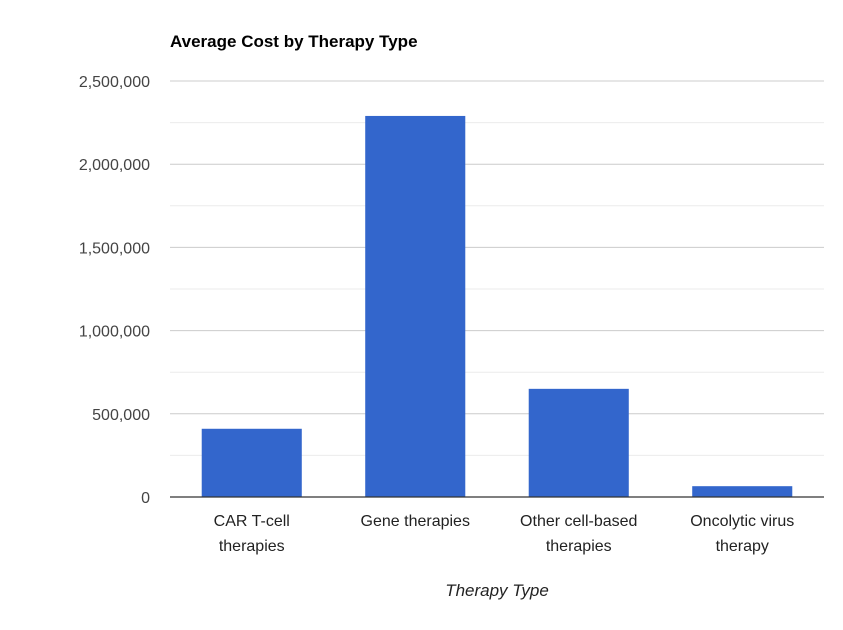 This screenshot has height=630, width=843. What do you see at coordinates (114, 165) in the screenshot?
I see `y-tick-label: 2,000,000` at bounding box center [114, 165].